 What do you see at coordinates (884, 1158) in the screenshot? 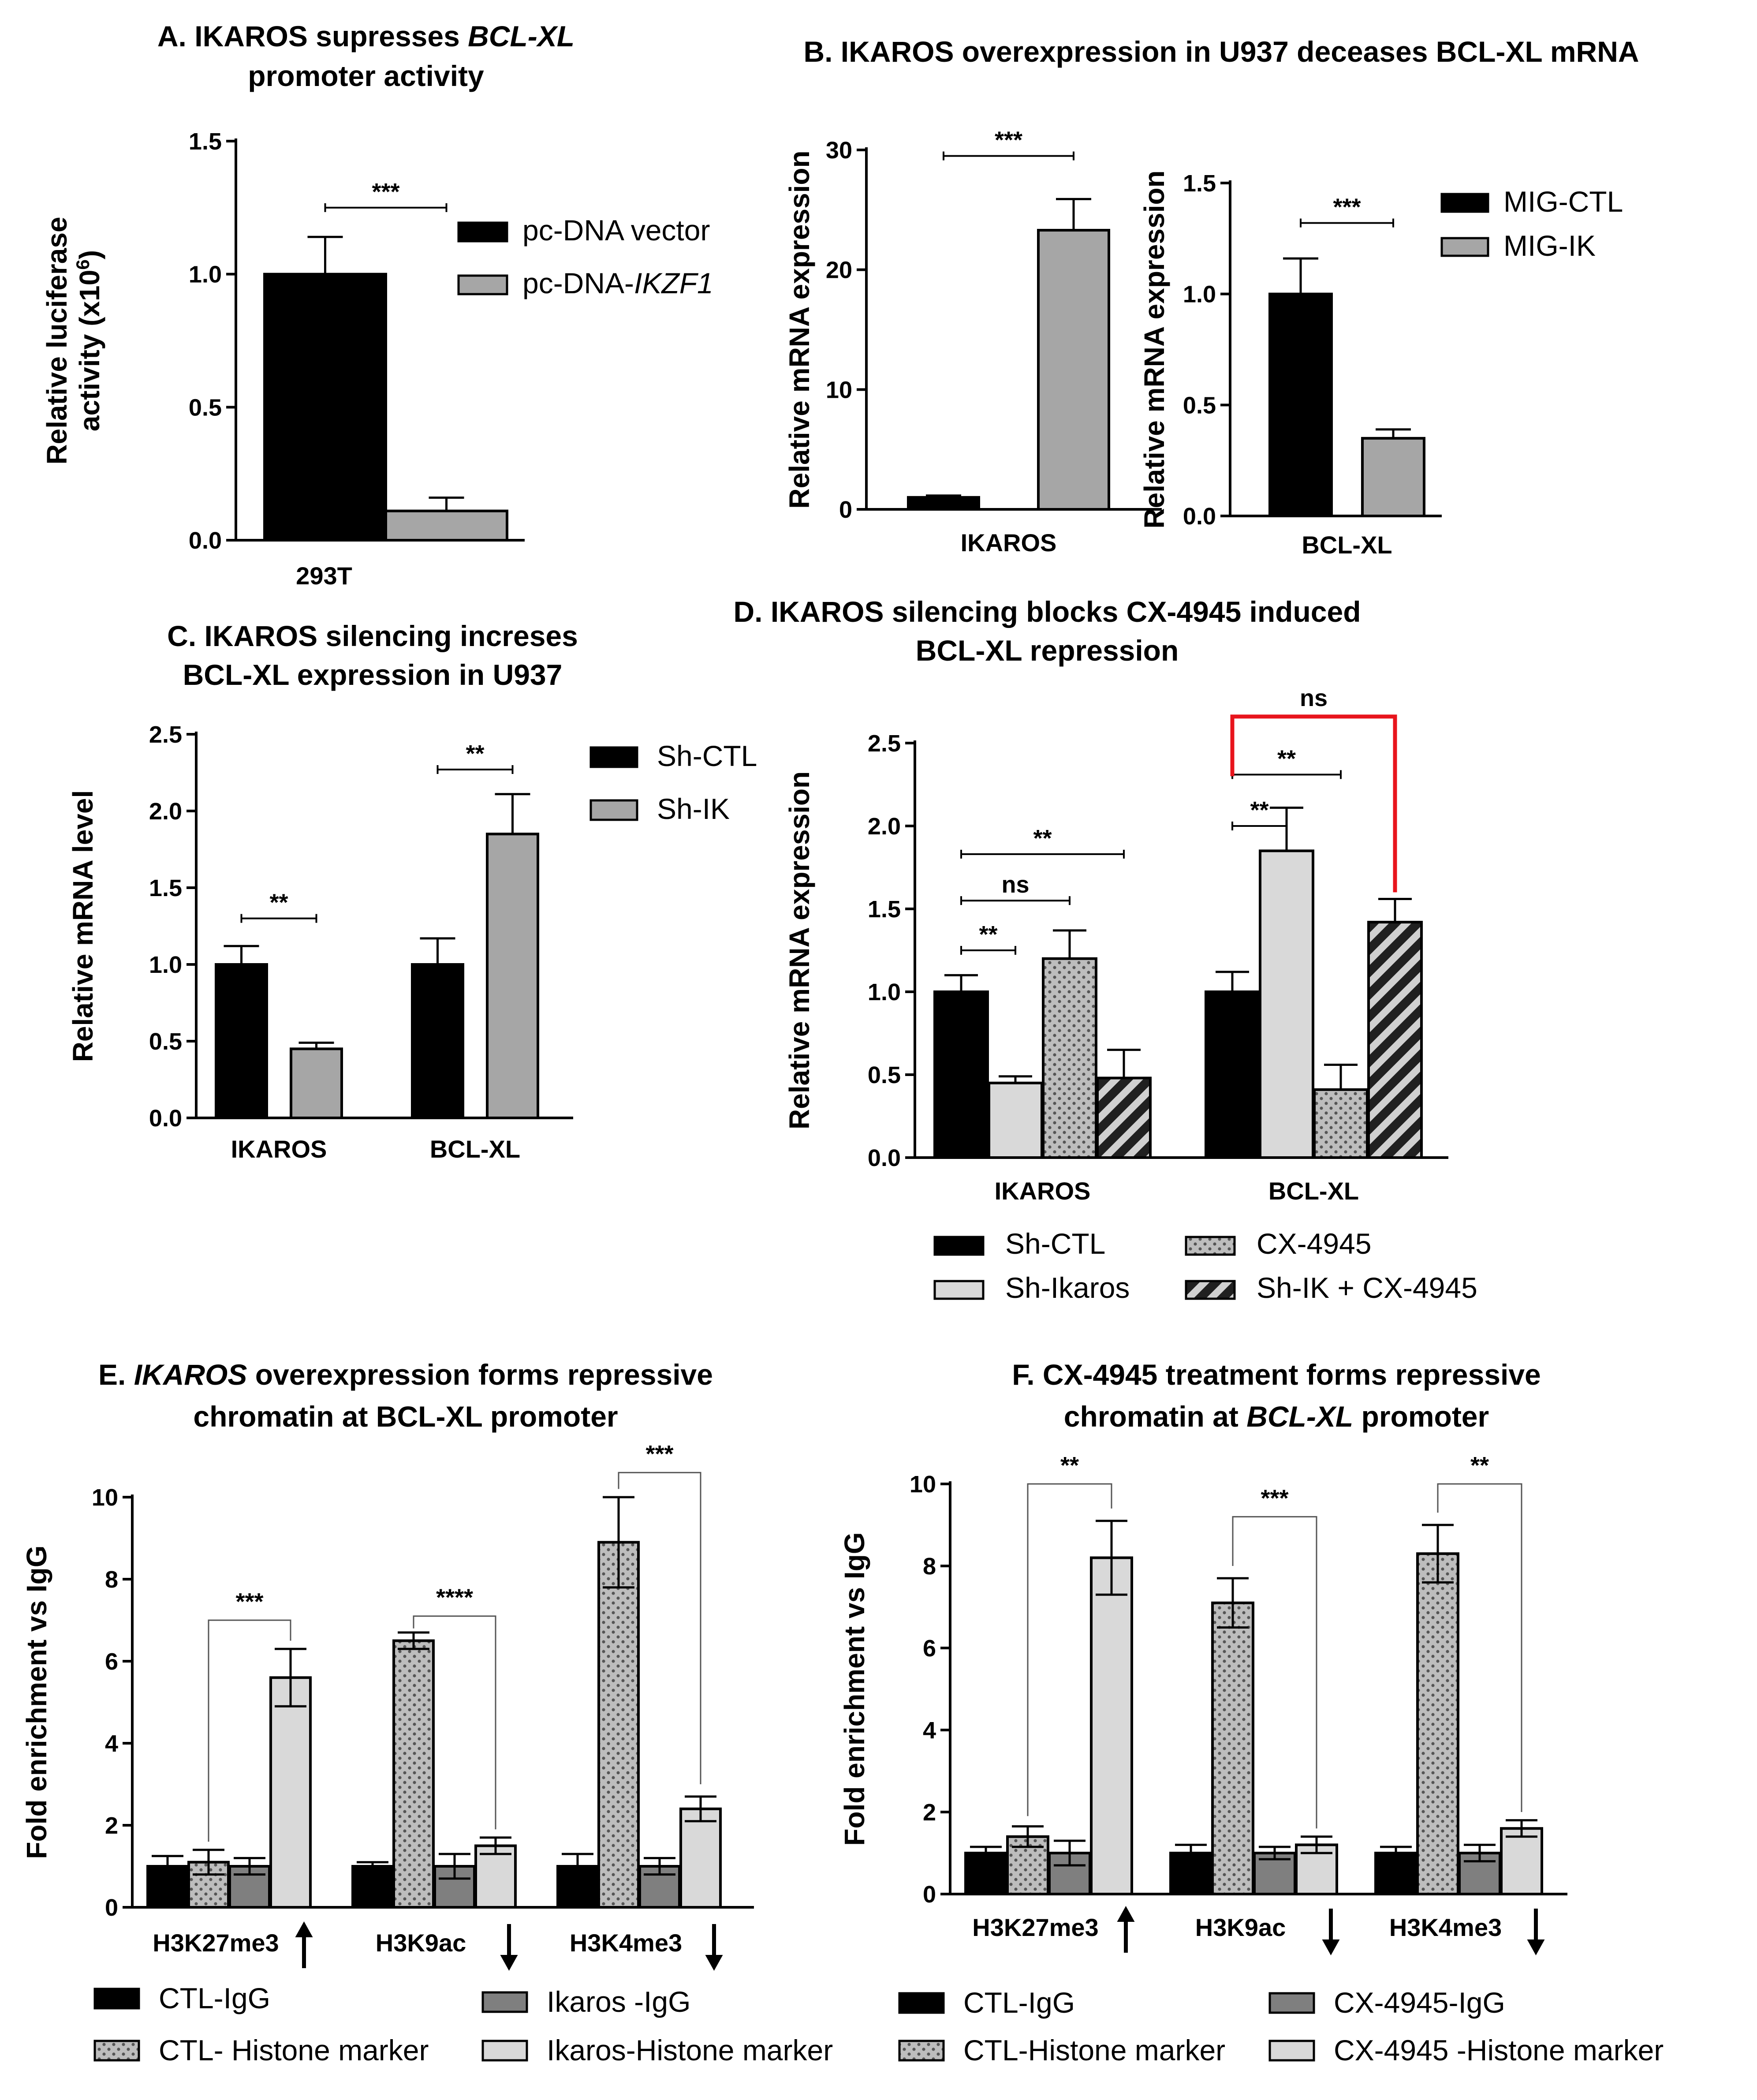
I see `y-tick-label: 0.0` at bounding box center [884, 1158].